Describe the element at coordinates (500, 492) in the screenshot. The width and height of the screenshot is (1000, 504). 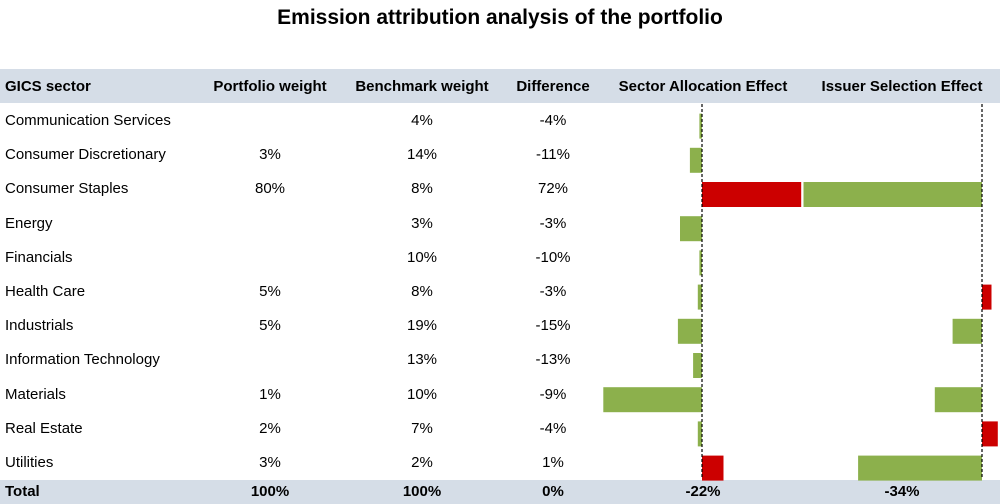
I see `total-band` at that location.